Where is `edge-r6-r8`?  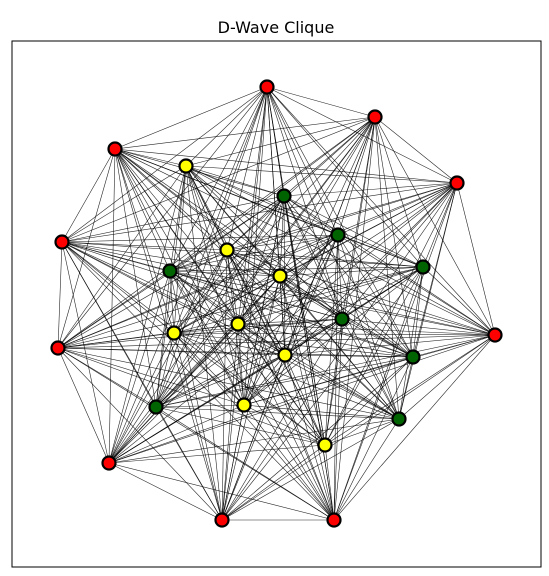
edge-r6-r8 is located at coordinates (140, 434).